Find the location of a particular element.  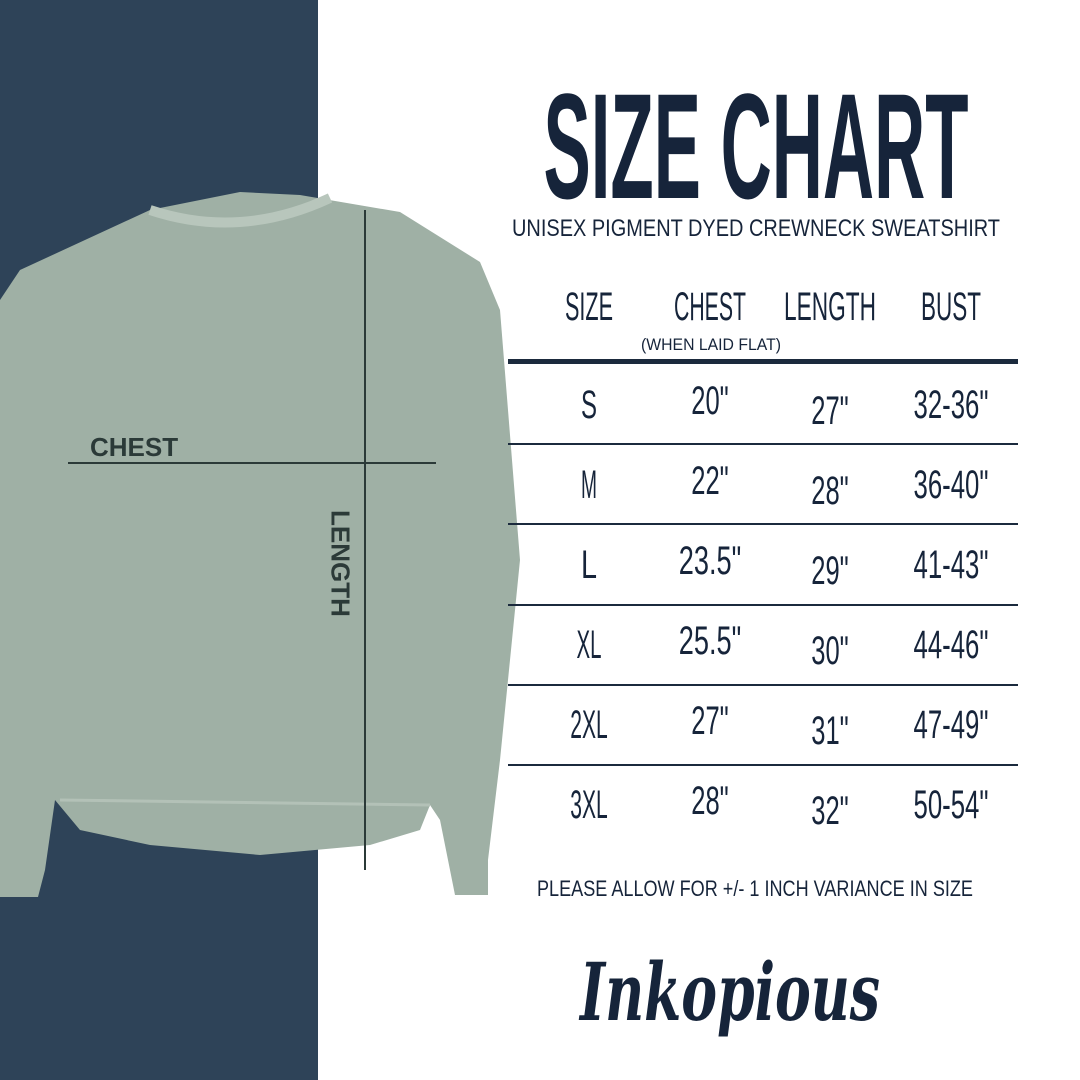

table-cell: 20" is located at coordinates (710, 401).